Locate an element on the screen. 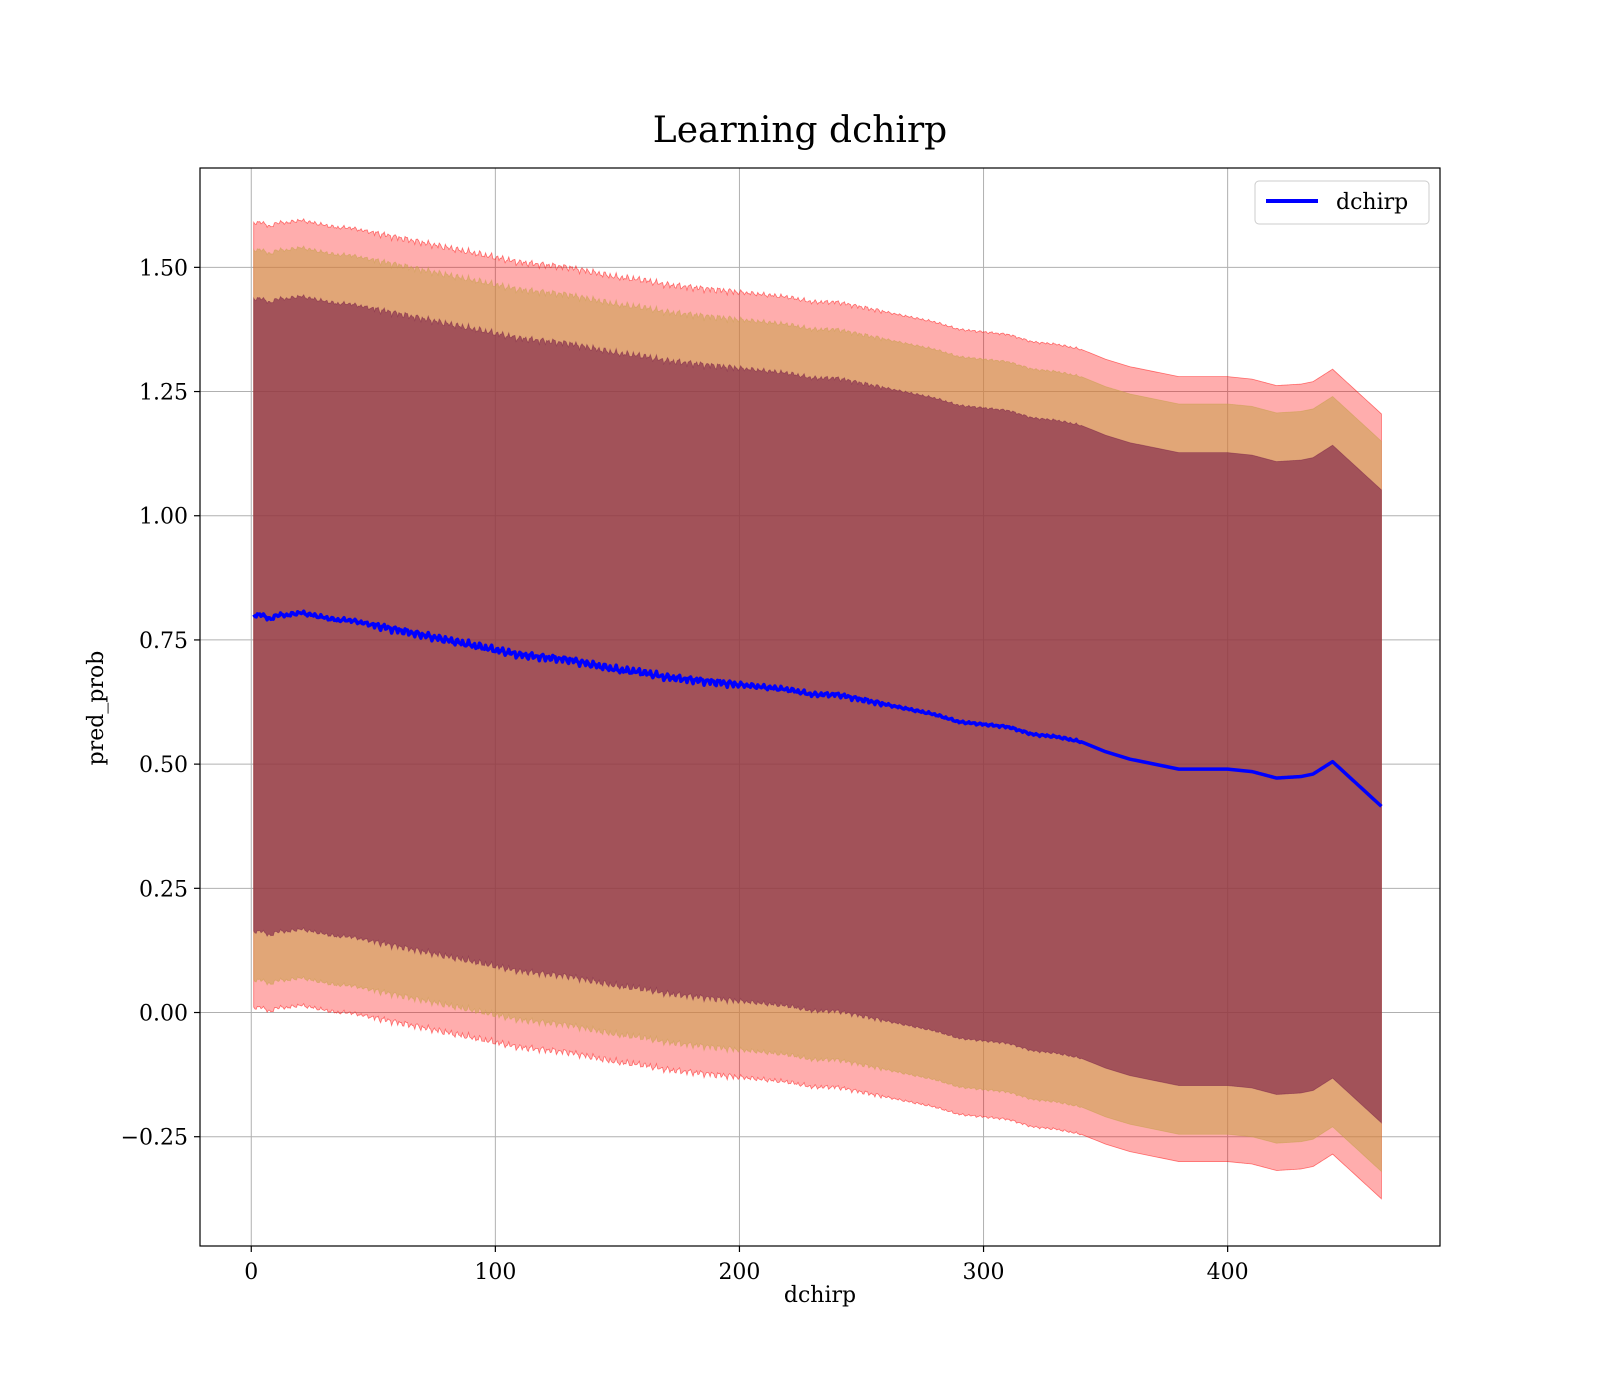 This screenshot has width=1600, height=1400. x-axis-label: dchirp is located at coordinates (820, 1295).